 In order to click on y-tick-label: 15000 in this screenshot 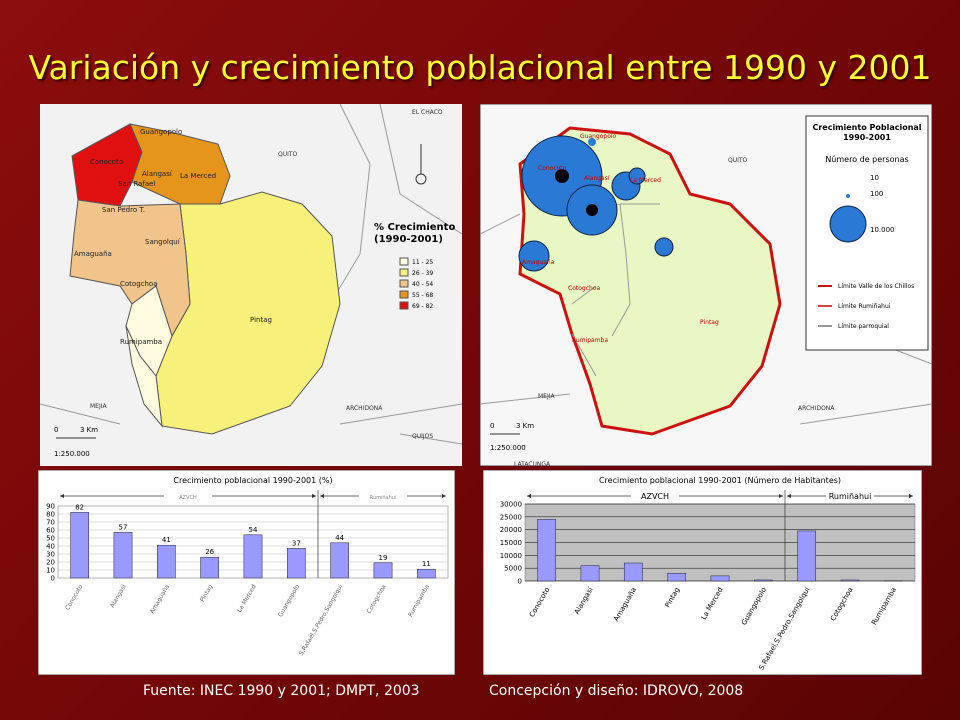, I will do `click(511, 543)`.